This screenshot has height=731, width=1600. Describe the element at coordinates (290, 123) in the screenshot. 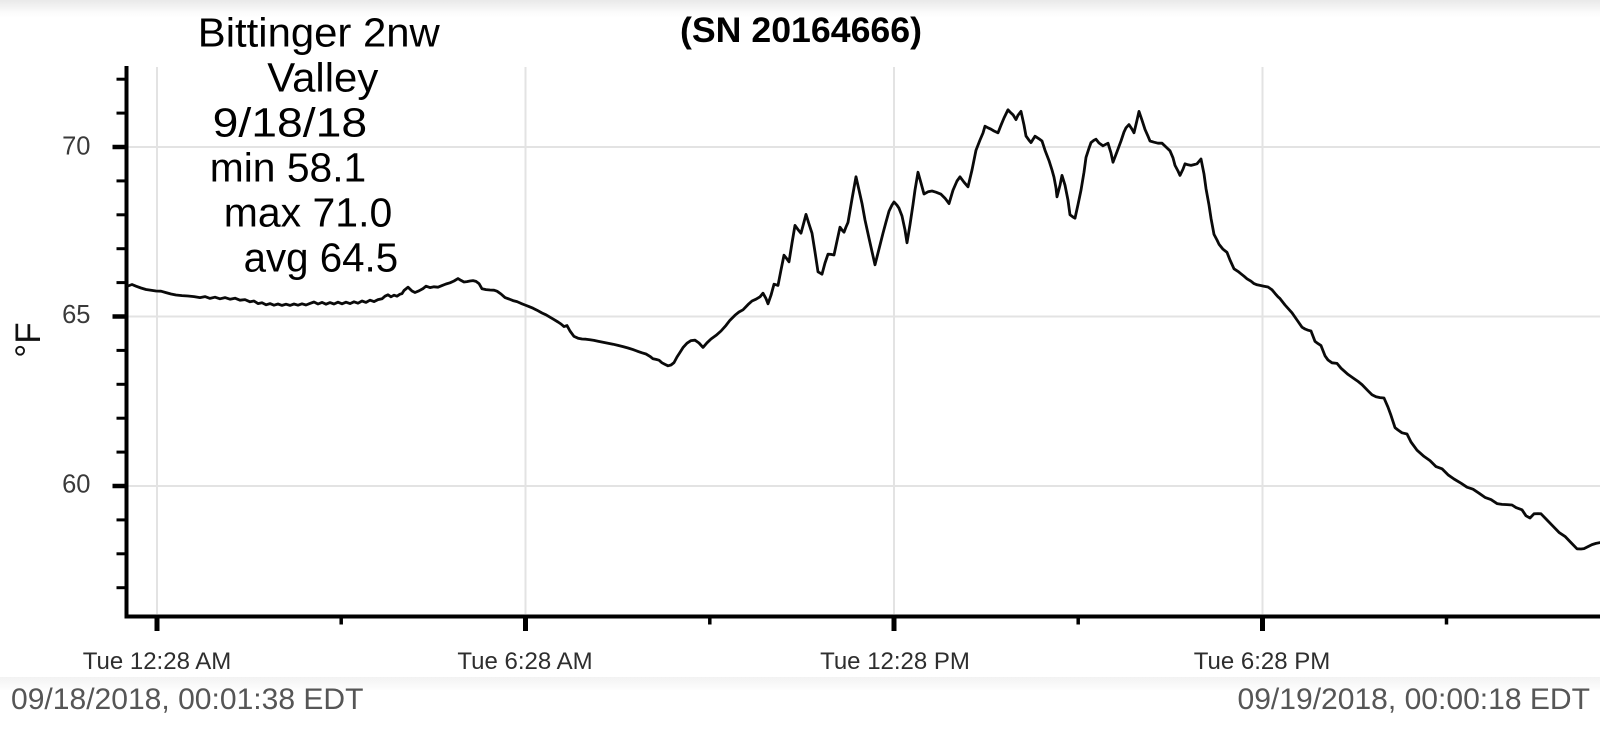

I see `svg-text: 9/18/18` at that location.